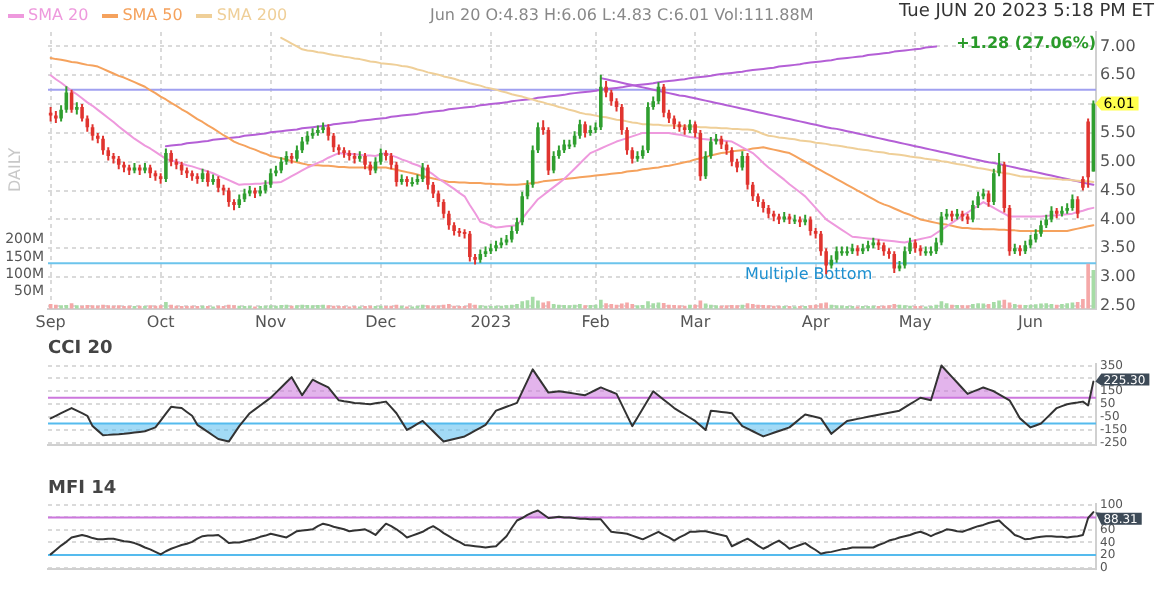 The image size is (1160, 600). Describe the element at coordinates (58, 15) in the screenshot. I see `legend-label: SMA 20` at that location.